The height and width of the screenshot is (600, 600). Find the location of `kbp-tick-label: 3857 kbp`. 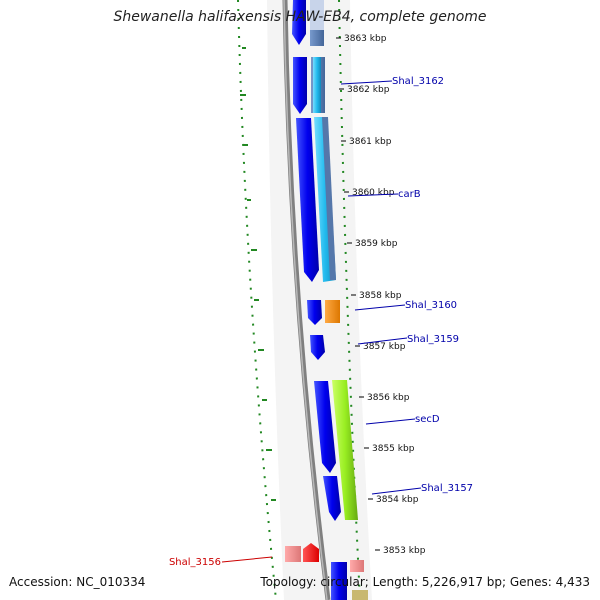

kbp-tick-label: 3857 kbp is located at coordinates (384, 347).